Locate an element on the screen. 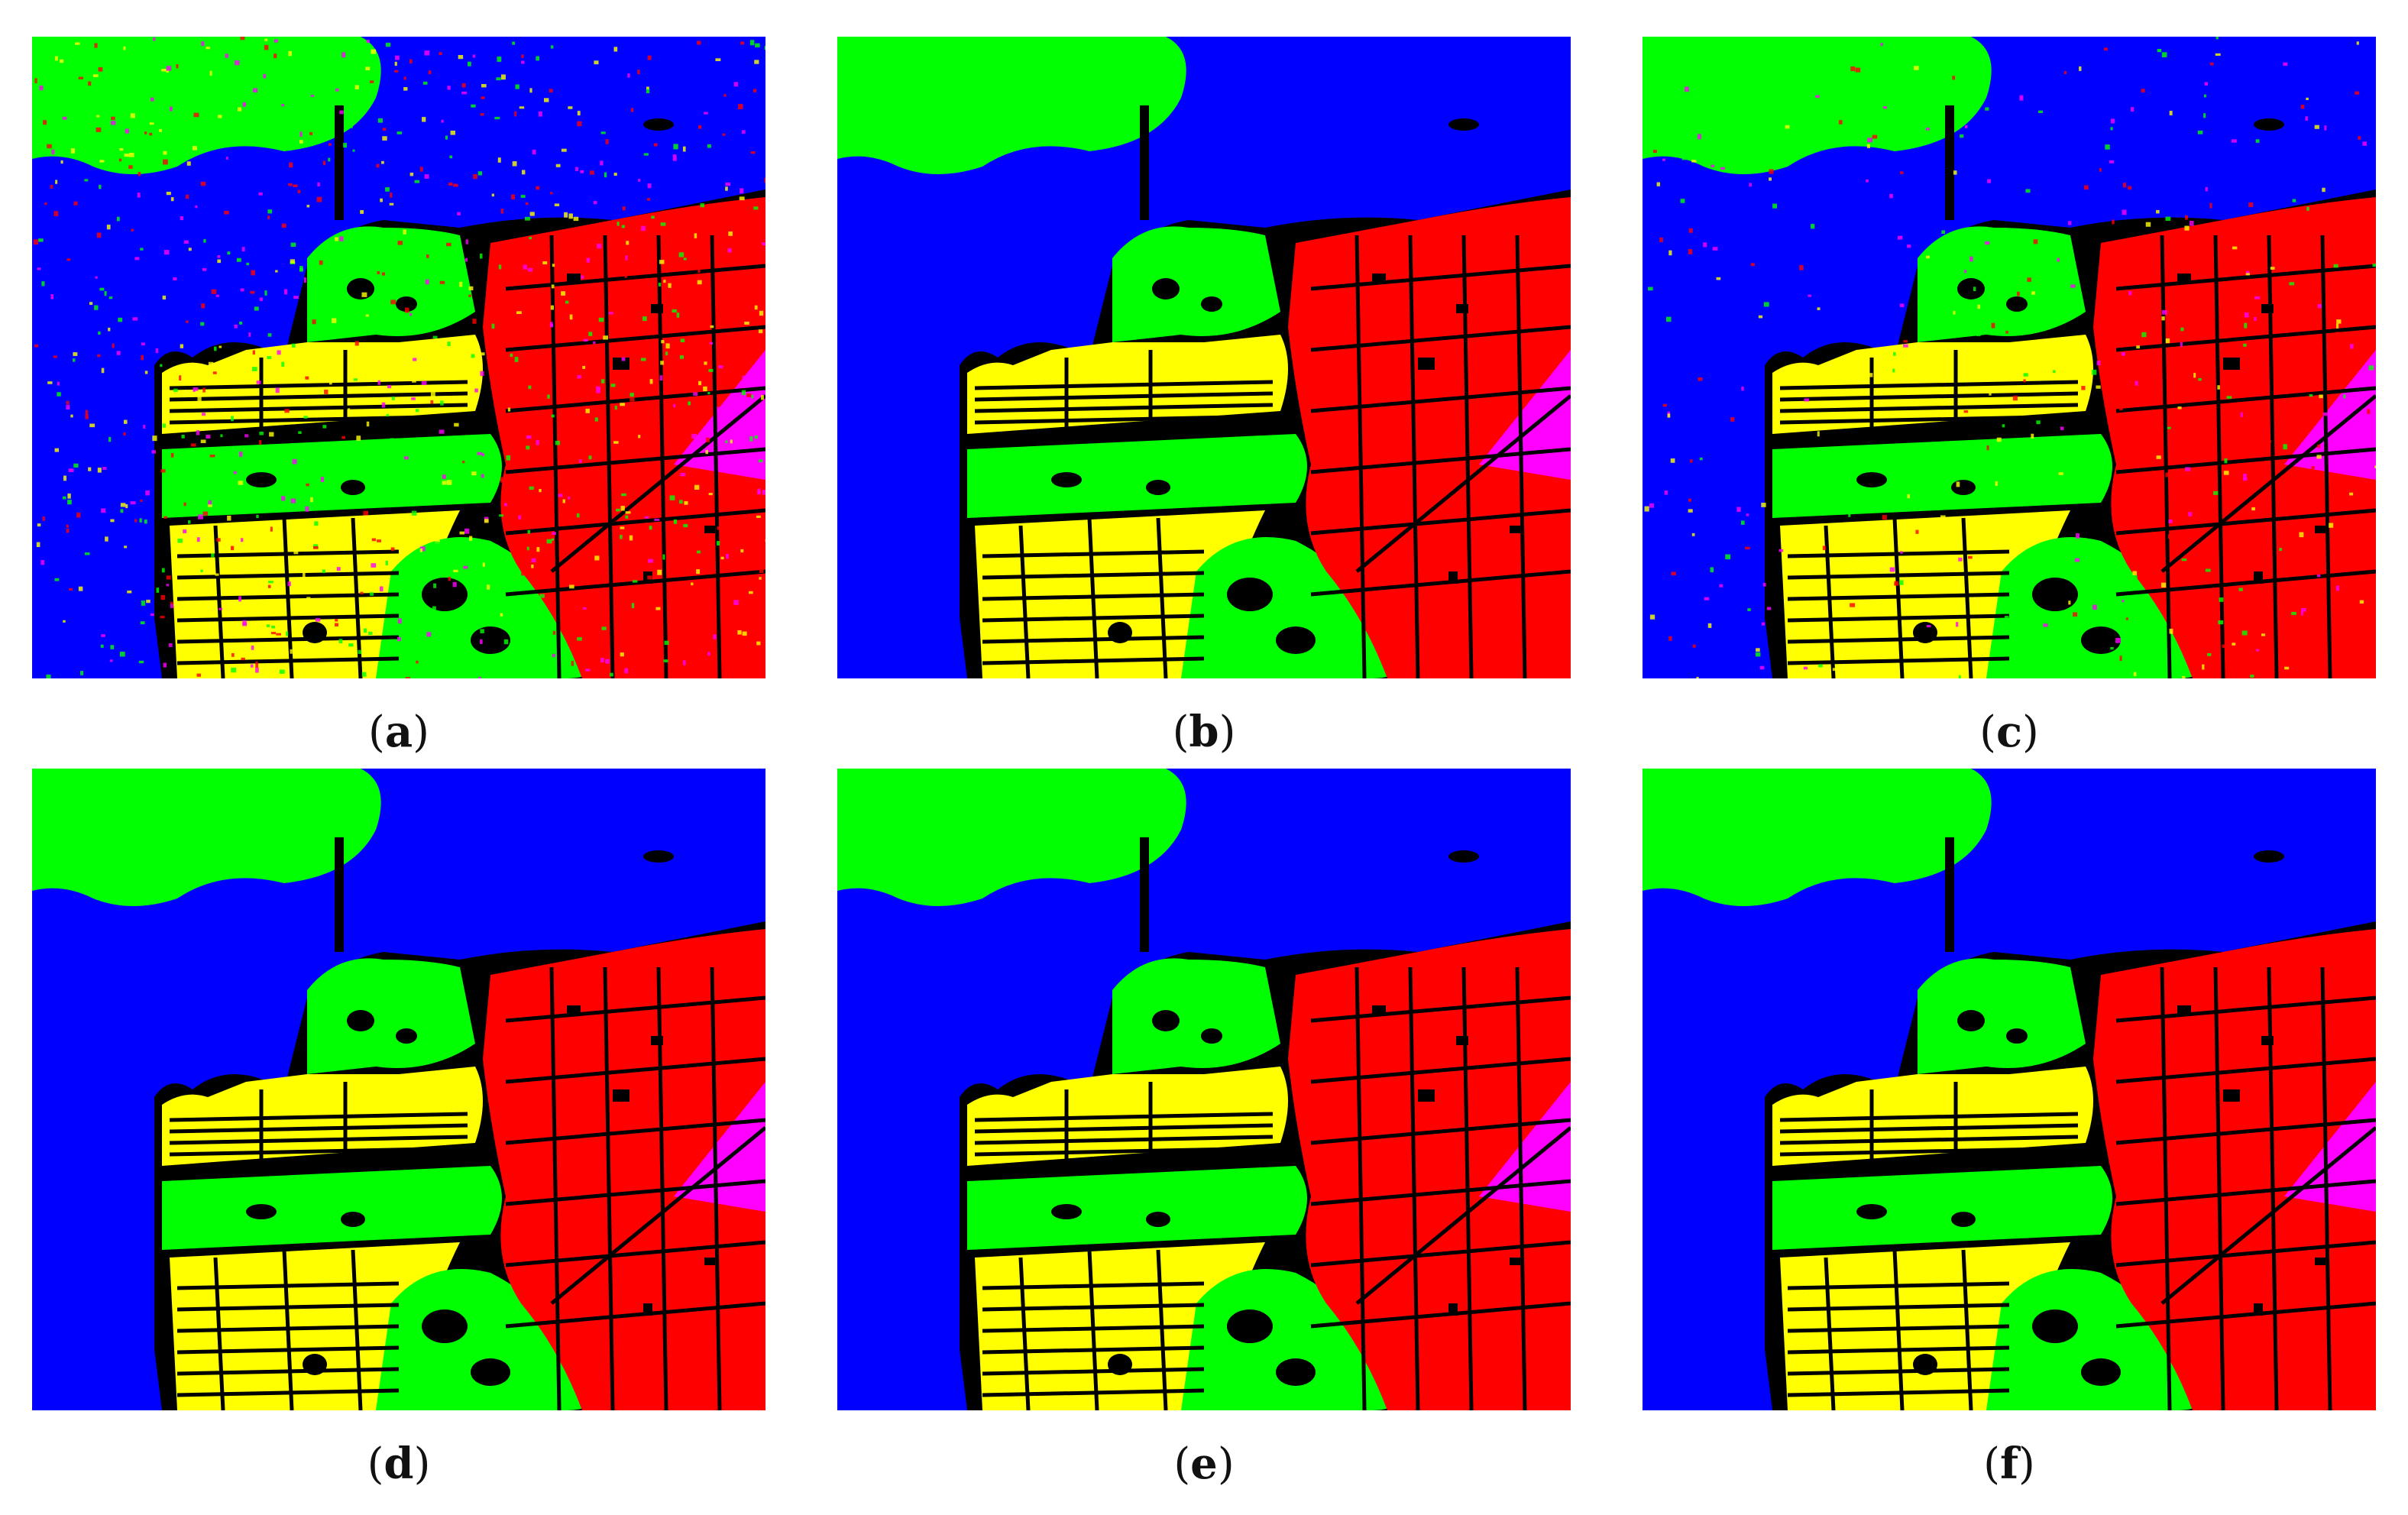 Image resolution: width=2408 pixels, height=1515 pixels. panel-c-caption: (c) is located at coordinates (2009, 732).